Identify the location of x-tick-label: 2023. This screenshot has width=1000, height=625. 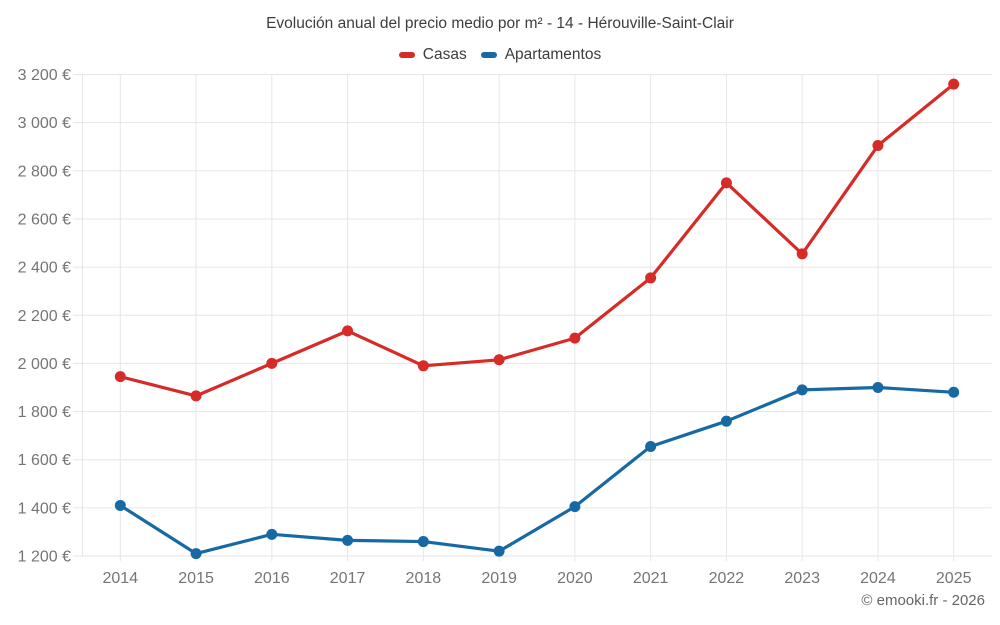
(802, 578).